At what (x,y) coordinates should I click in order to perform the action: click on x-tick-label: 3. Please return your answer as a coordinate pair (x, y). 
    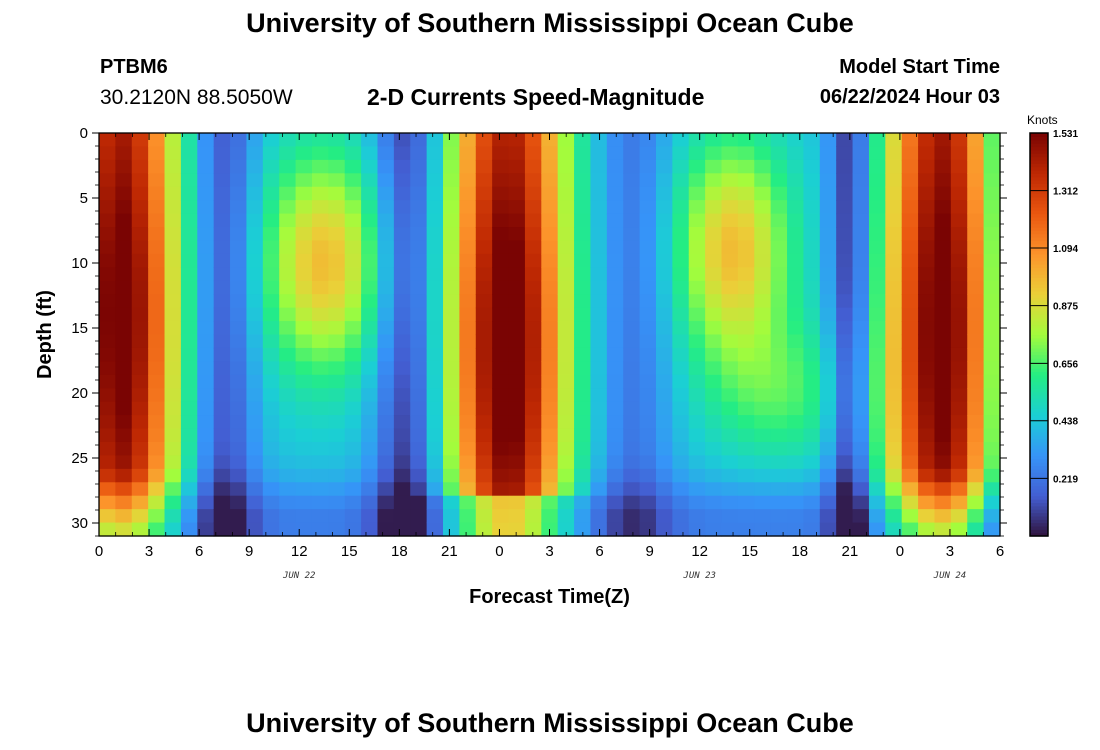
    Looking at the image, I should click on (149, 551).